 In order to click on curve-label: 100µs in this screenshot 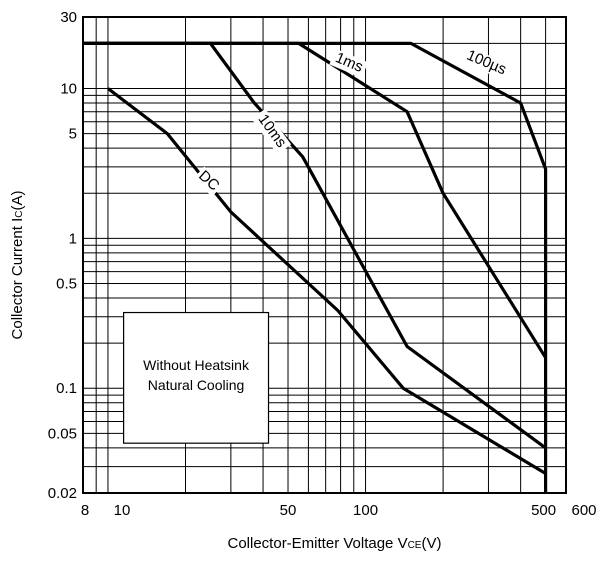, I will do `click(486, 63)`.